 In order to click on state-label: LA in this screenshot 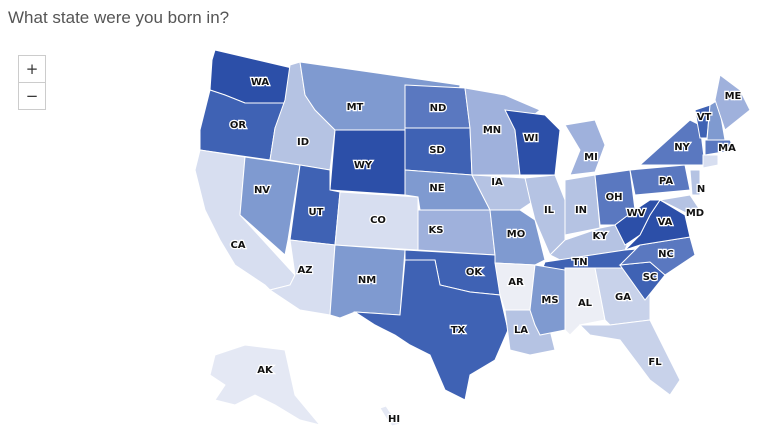, I will do `click(521, 330)`.